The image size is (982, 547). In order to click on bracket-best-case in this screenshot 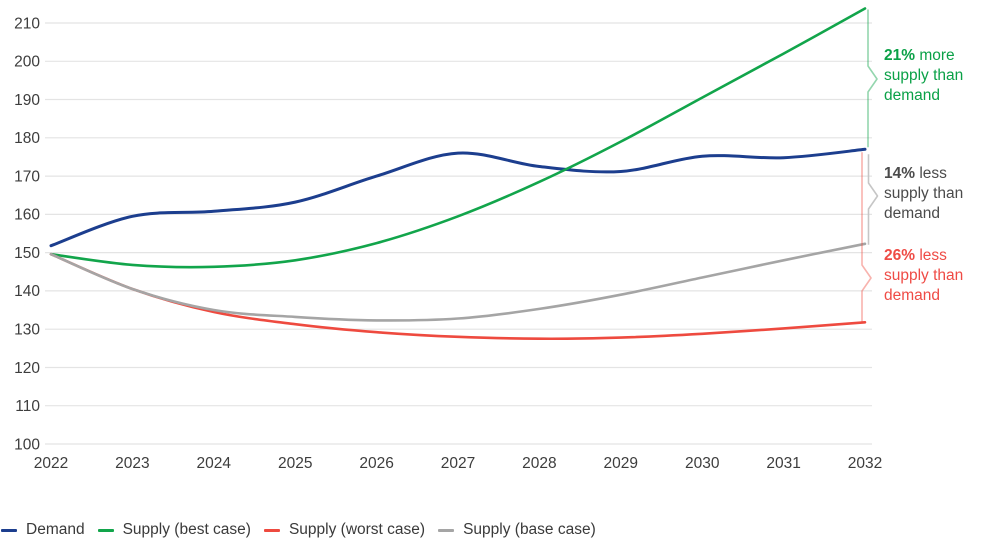, I will do `click(872, 78)`.